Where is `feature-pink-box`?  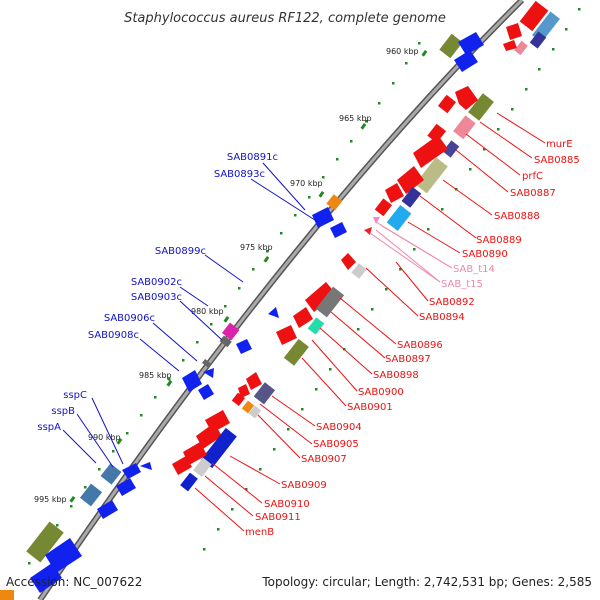
feature-pink-box is located at coordinates (521, 48).